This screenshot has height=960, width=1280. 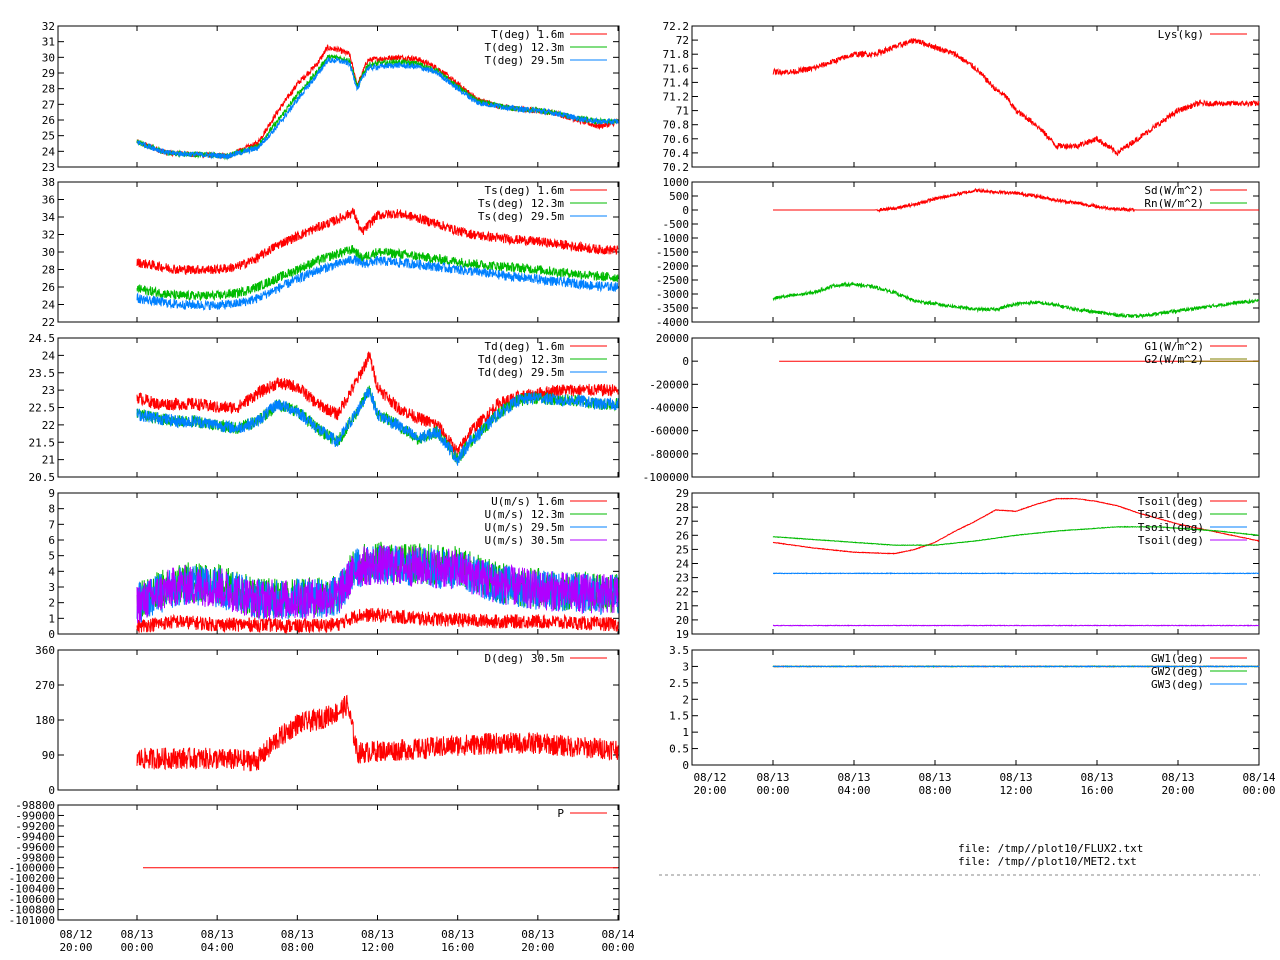 What do you see at coordinates (682, 111) in the screenshot?
I see `y-tick-label: 71` at bounding box center [682, 111].